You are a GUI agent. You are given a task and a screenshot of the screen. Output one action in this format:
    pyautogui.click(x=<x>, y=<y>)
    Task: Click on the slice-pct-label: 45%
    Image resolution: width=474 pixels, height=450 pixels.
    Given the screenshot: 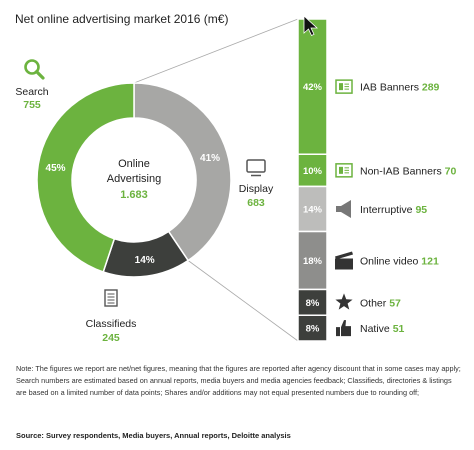 What is the action you would take?
    pyautogui.click(x=56, y=168)
    